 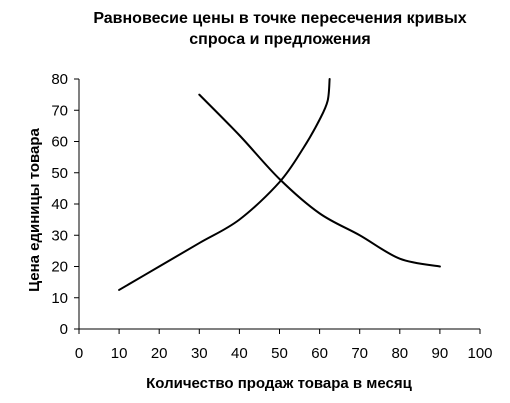 I want to click on x-tick-label: 20, so click(x=159, y=353).